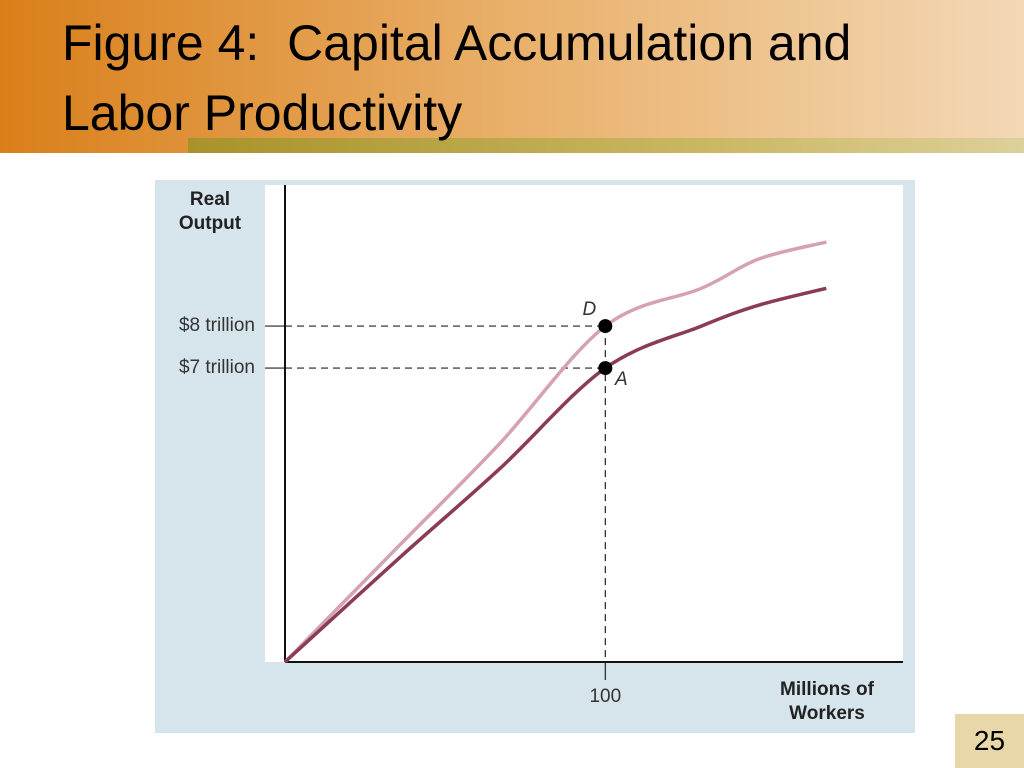  I want to click on y-tick-label: $8 trillion, so click(217, 325).